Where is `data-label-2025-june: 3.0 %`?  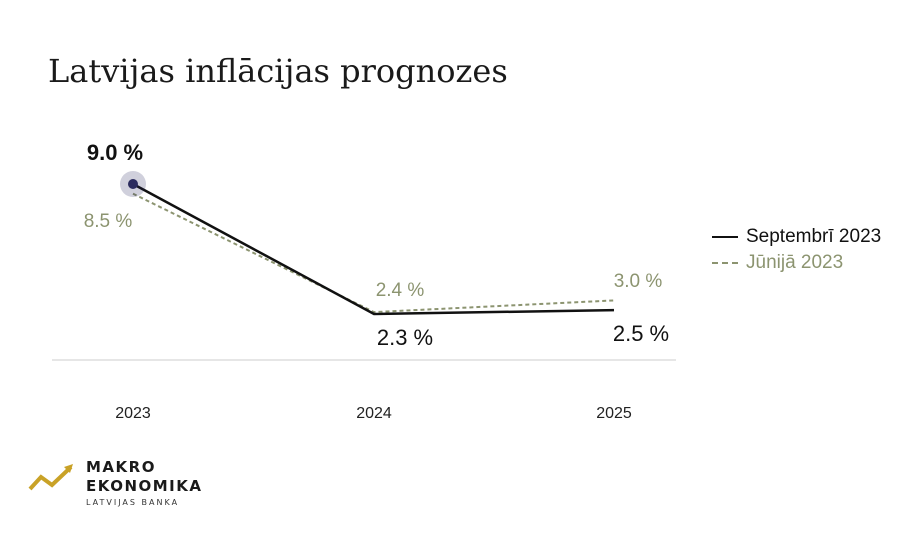
data-label-2025-june: 3.0 % is located at coordinates (638, 281).